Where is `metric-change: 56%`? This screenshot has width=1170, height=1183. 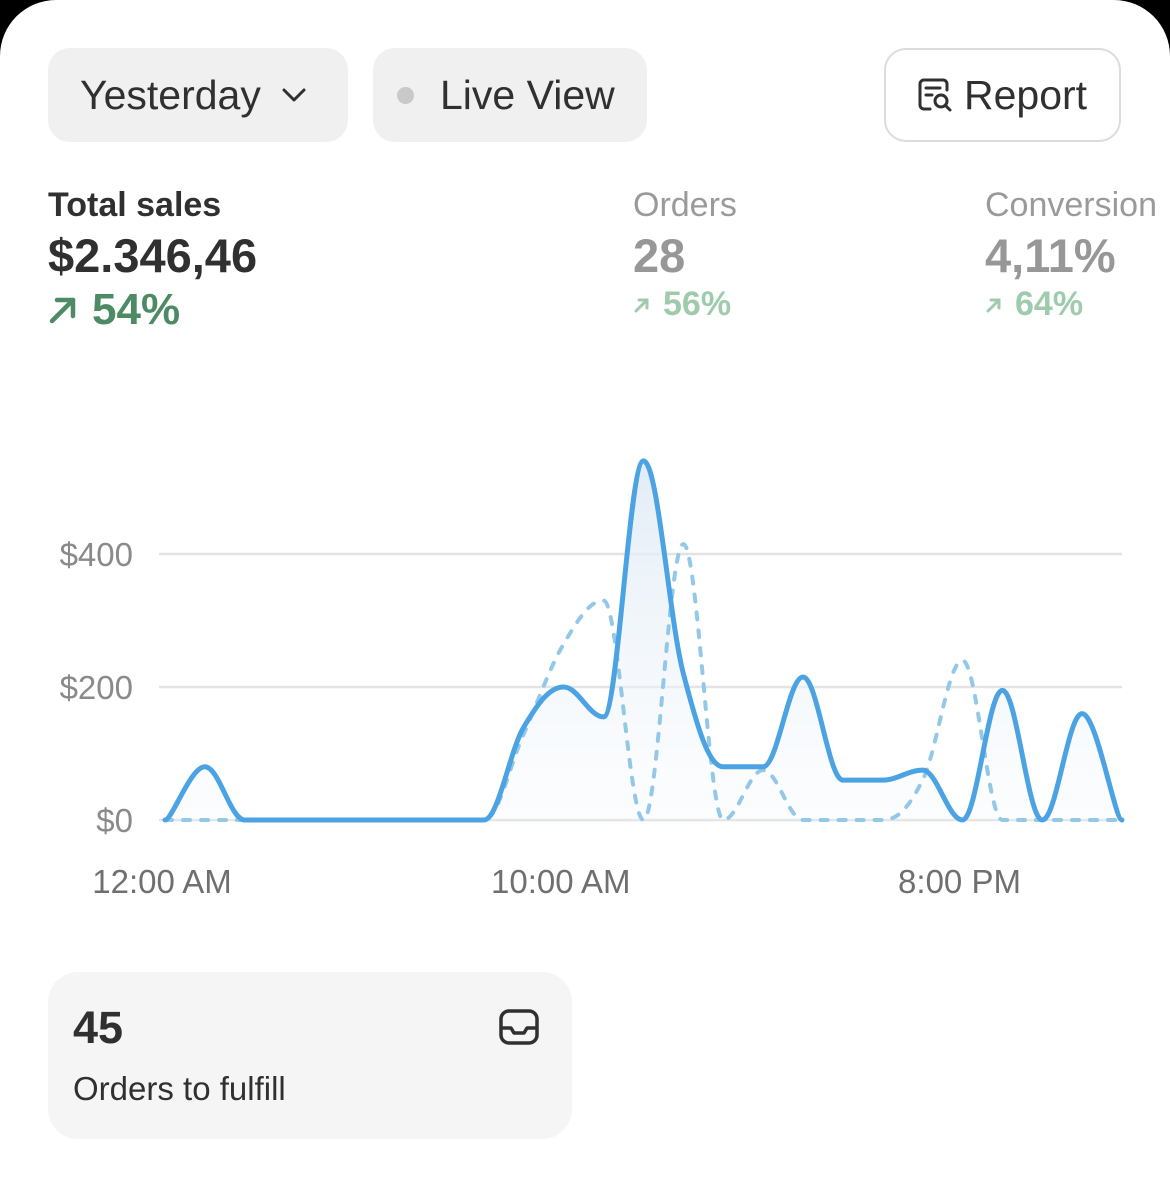
metric-change: 56% is located at coordinates (685, 304).